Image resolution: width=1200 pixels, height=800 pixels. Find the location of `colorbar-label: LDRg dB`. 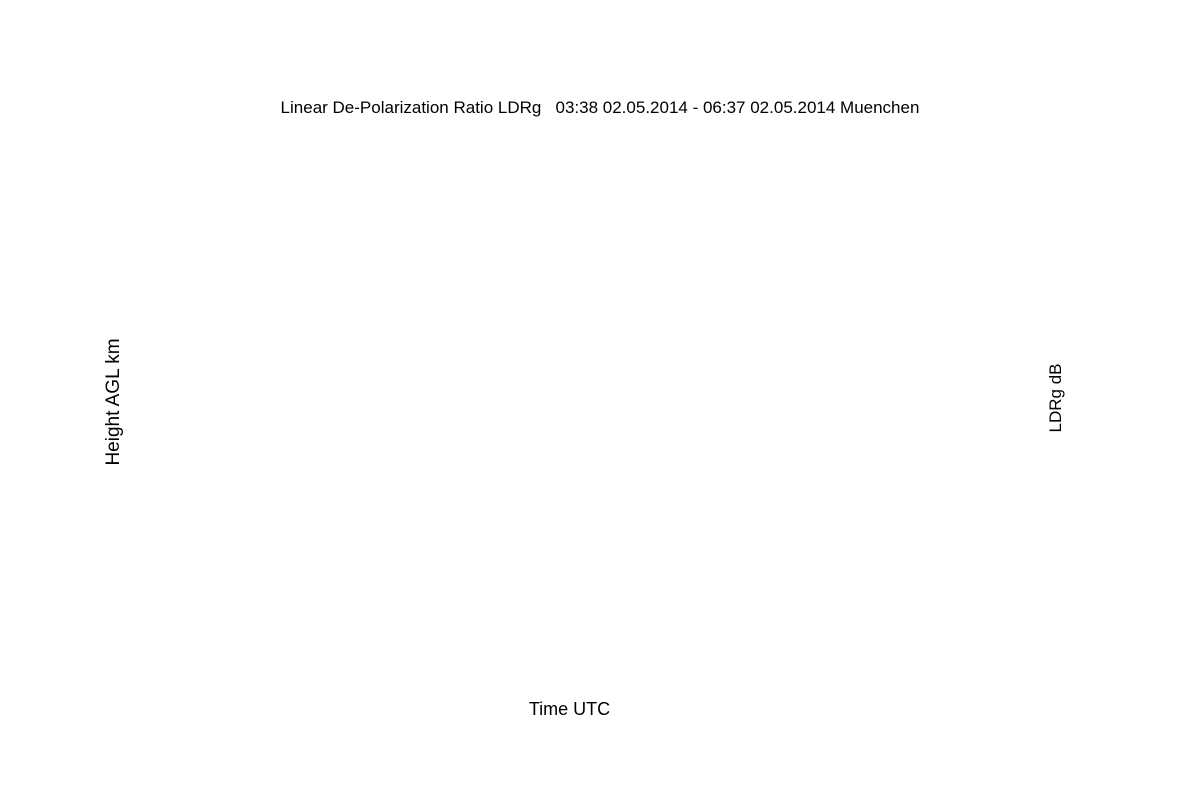

colorbar-label: LDRg dB is located at coordinates (1055, 398).